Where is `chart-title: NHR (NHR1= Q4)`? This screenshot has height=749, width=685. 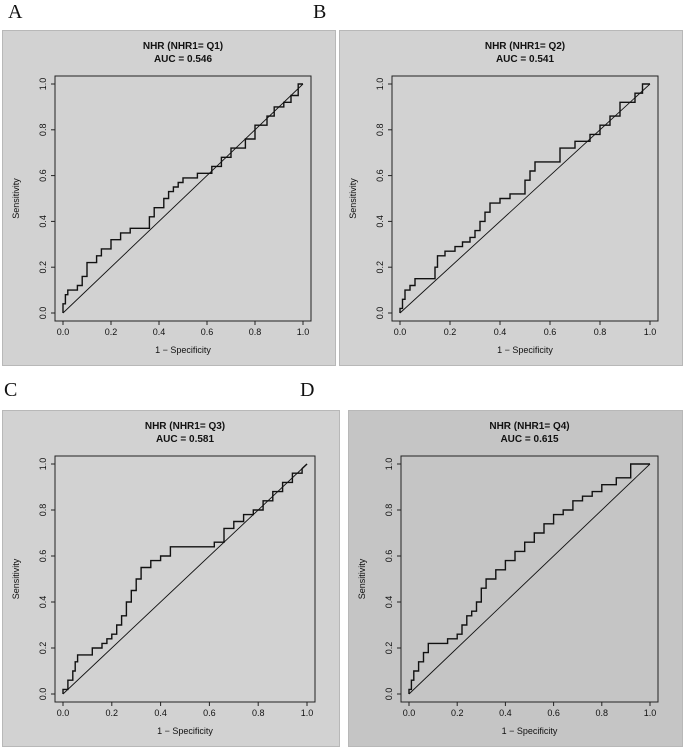
chart-title: NHR (NHR1= Q4) is located at coordinates (529, 426).